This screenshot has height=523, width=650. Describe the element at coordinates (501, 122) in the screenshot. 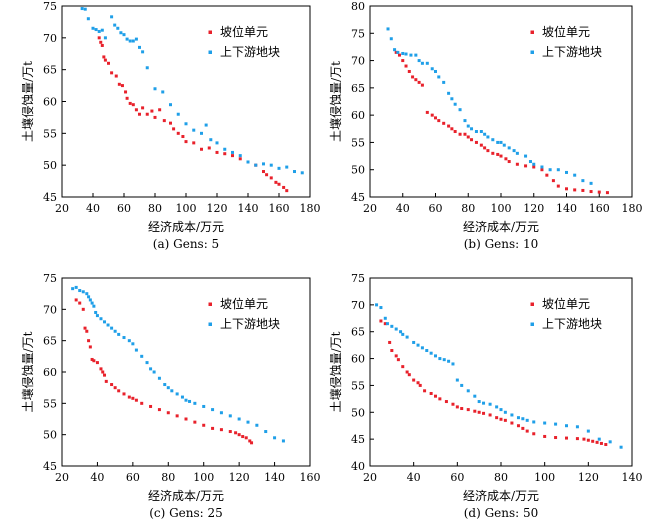

I see `series-slope-units` at that location.